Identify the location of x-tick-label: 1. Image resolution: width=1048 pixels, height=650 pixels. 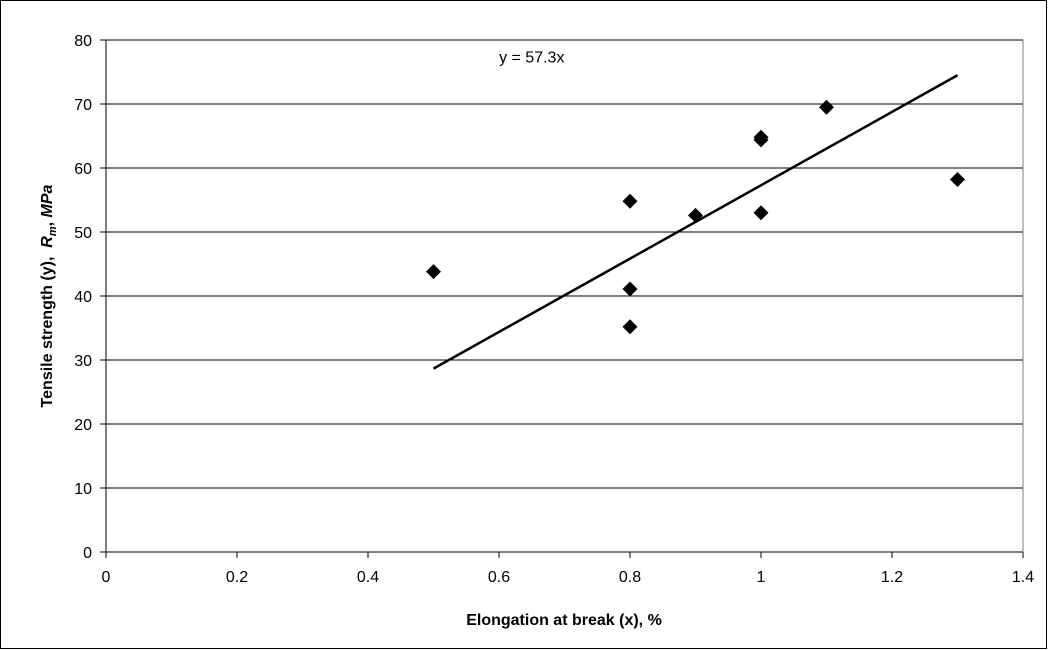
(761, 577).